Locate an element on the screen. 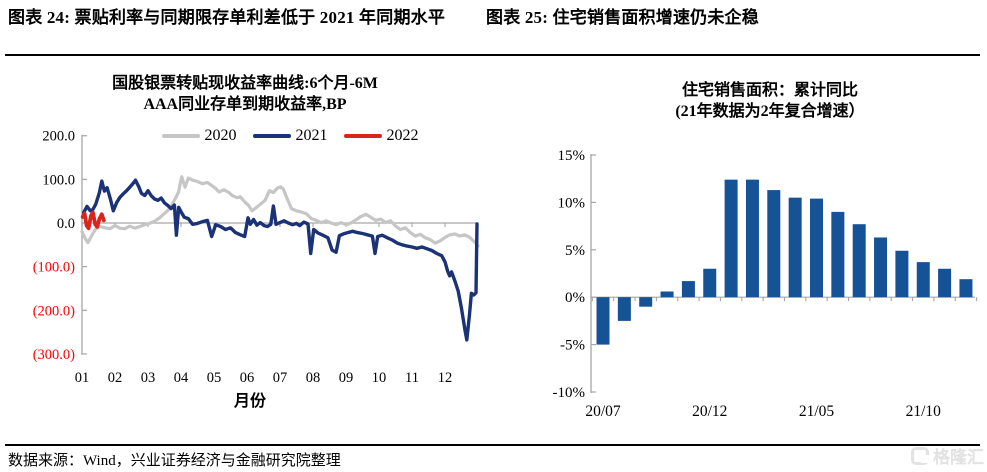 Image resolution: width=987 pixels, height=472 pixels. x-axis-tick-label: 20/07 is located at coordinates (603, 411).